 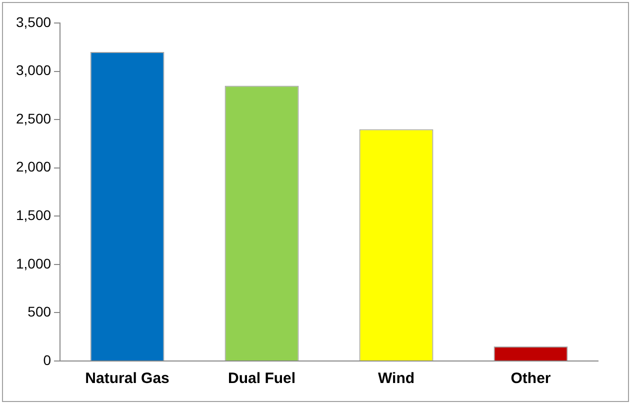 What do you see at coordinates (47, 360) in the screenshot?
I see `y-tick-label: 0` at bounding box center [47, 360].